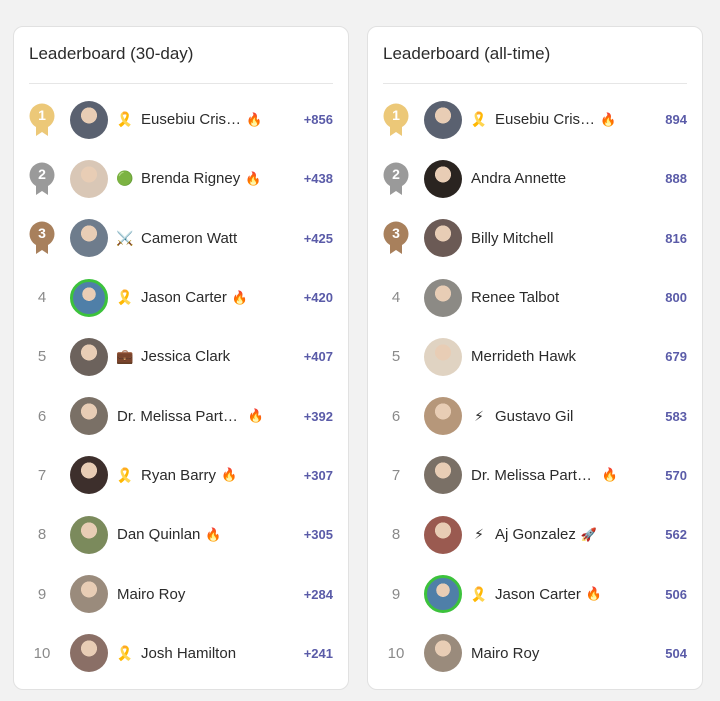 This screenshot has width=720, height=701. I want to click on member-name: Dan Quinlan, so click(159, 535).